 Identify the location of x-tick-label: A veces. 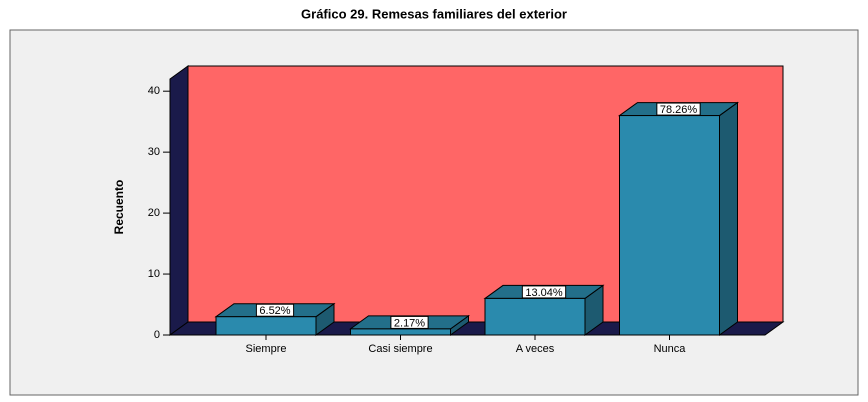
(535, 349).